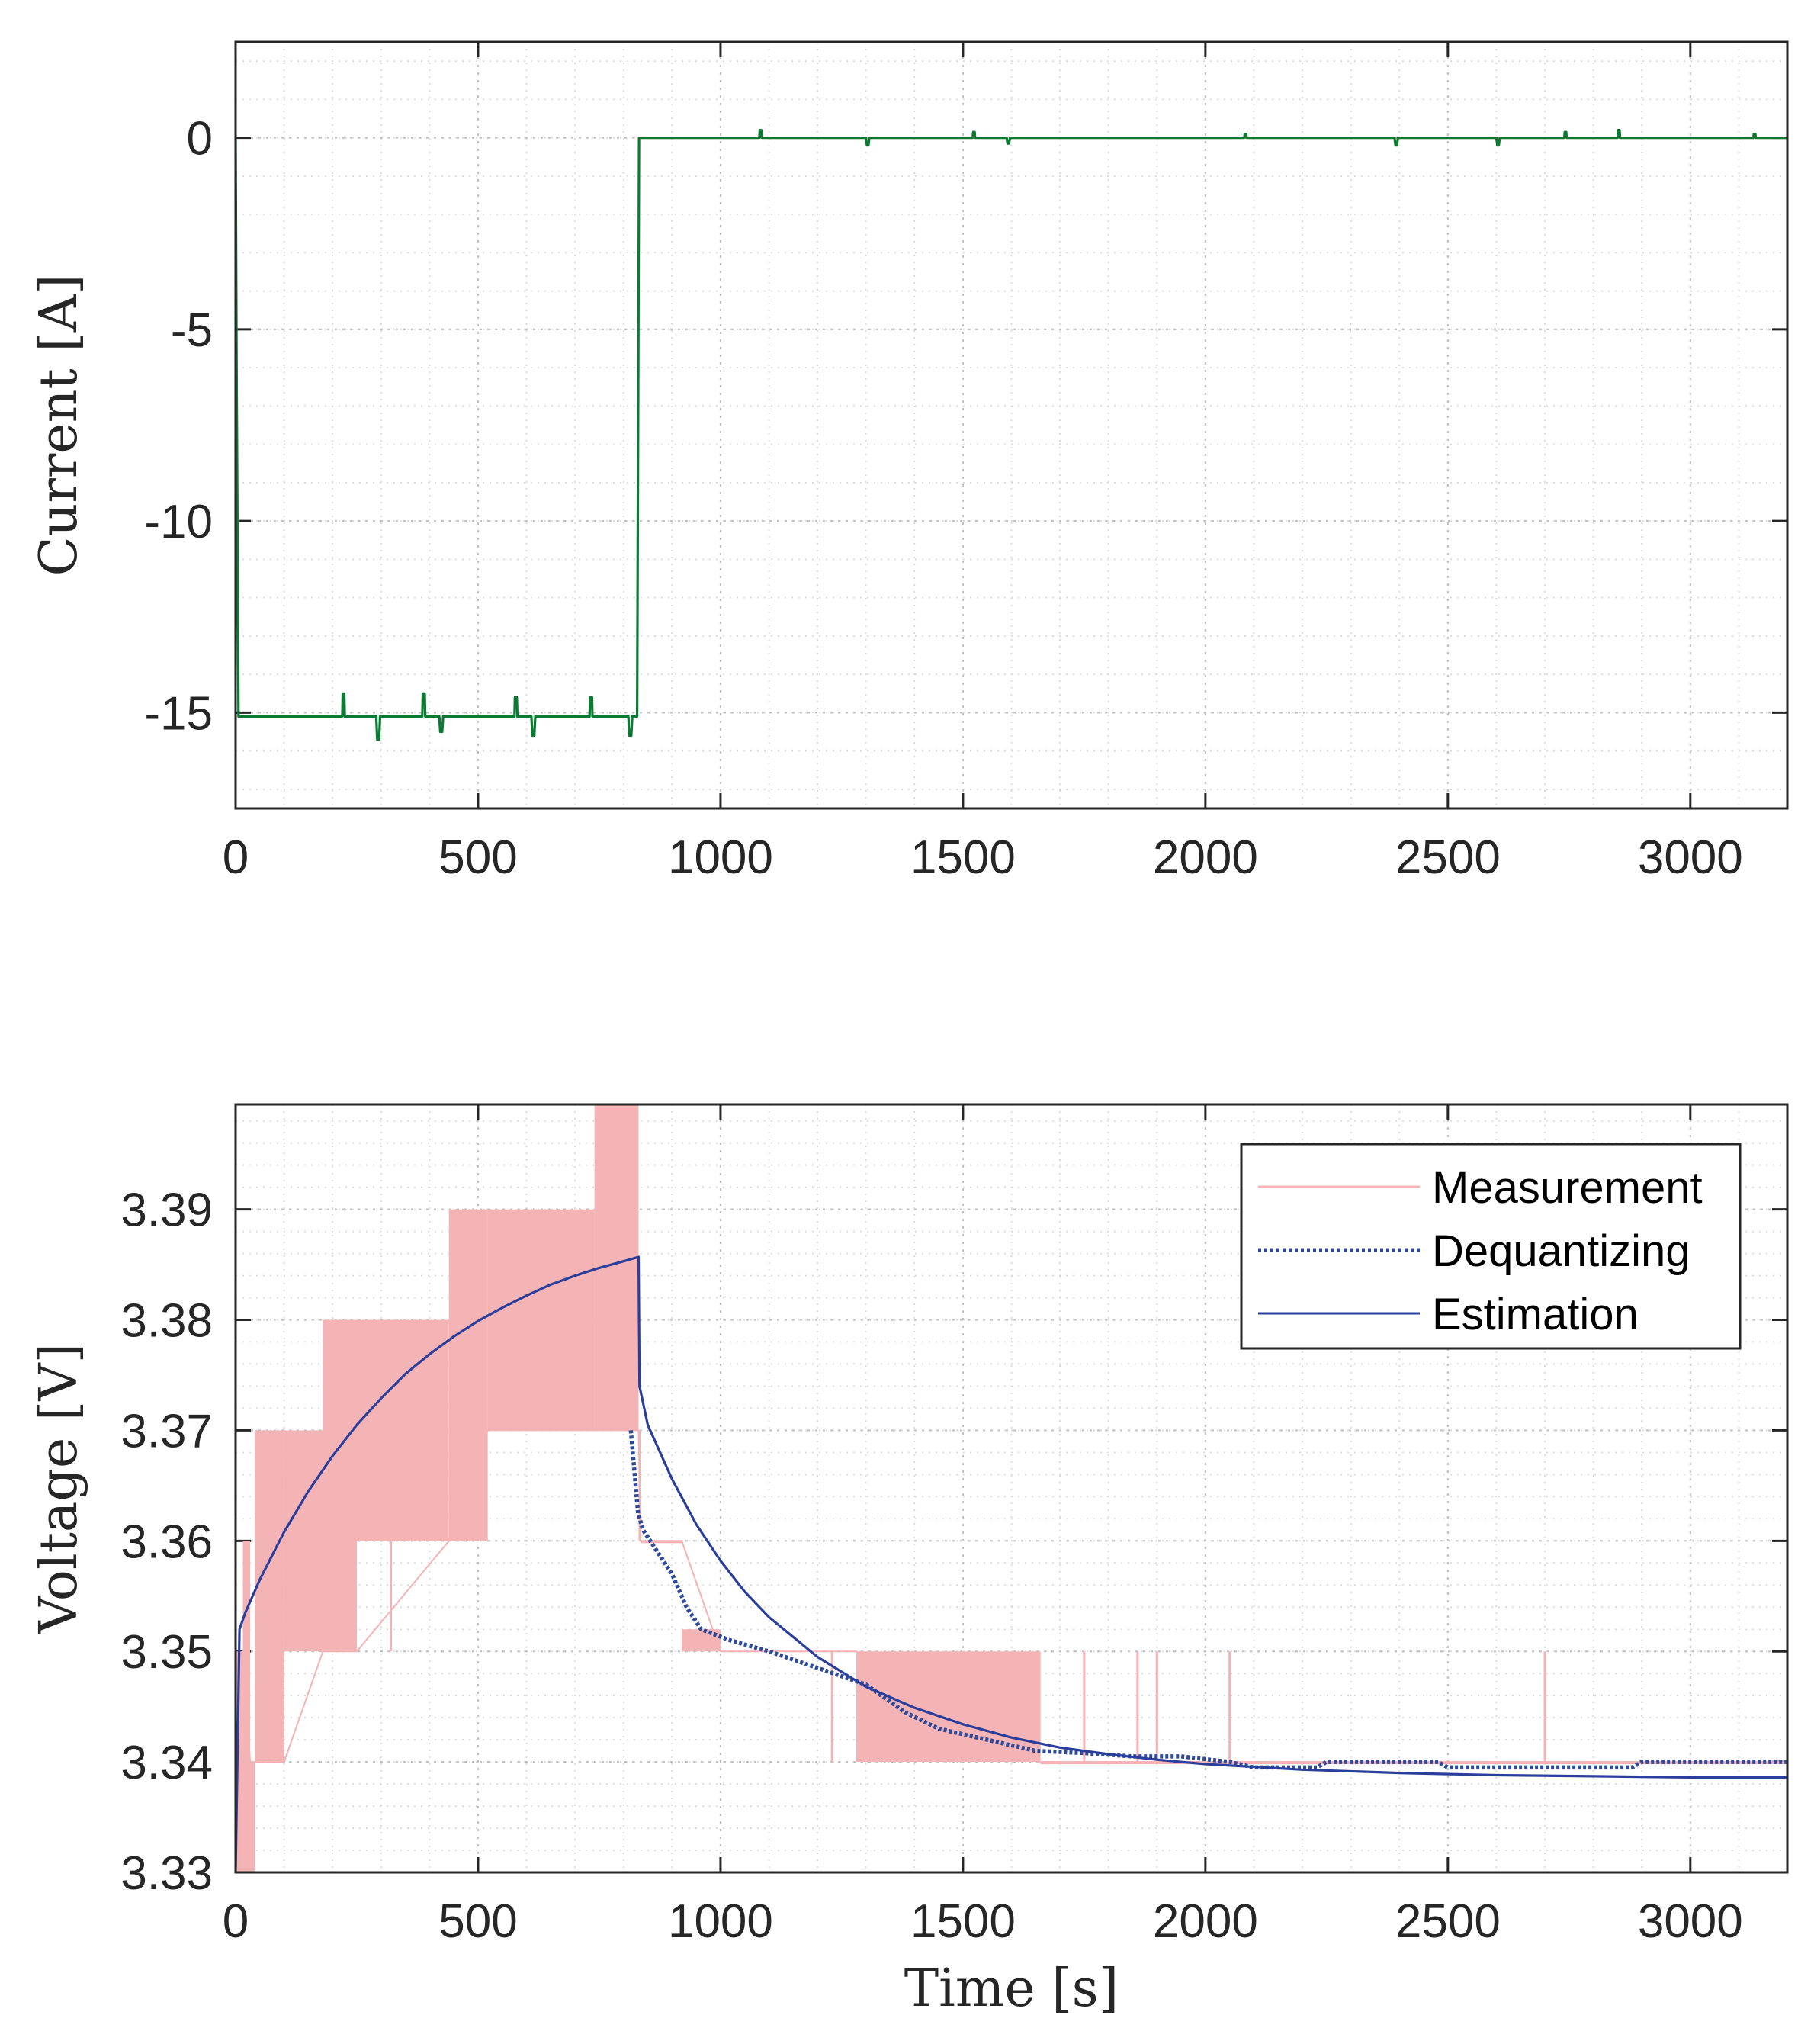  Describe the element at coordinates (59, 426) in the screenshot. I see `current-y-axis-label: Current [A]` at that location.